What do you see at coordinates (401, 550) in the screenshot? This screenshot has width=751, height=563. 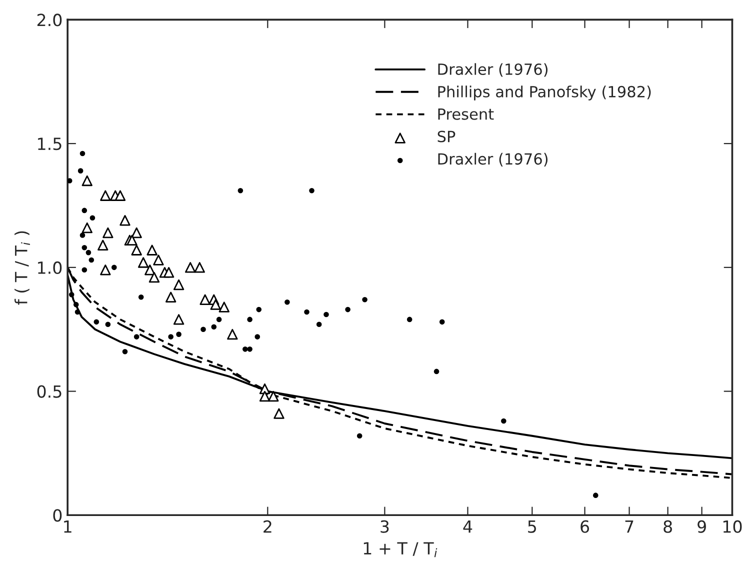 I see `x-axis-title: 1 + T / T$_{i}$` at bounding box center [401, 550].